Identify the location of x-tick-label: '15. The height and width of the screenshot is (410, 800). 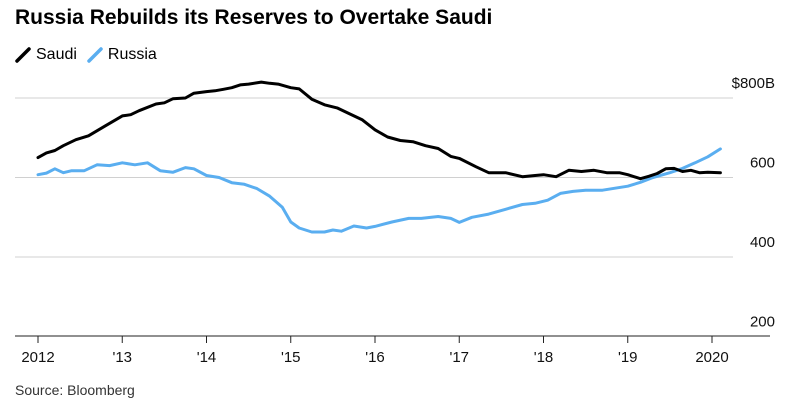
(291, 357).